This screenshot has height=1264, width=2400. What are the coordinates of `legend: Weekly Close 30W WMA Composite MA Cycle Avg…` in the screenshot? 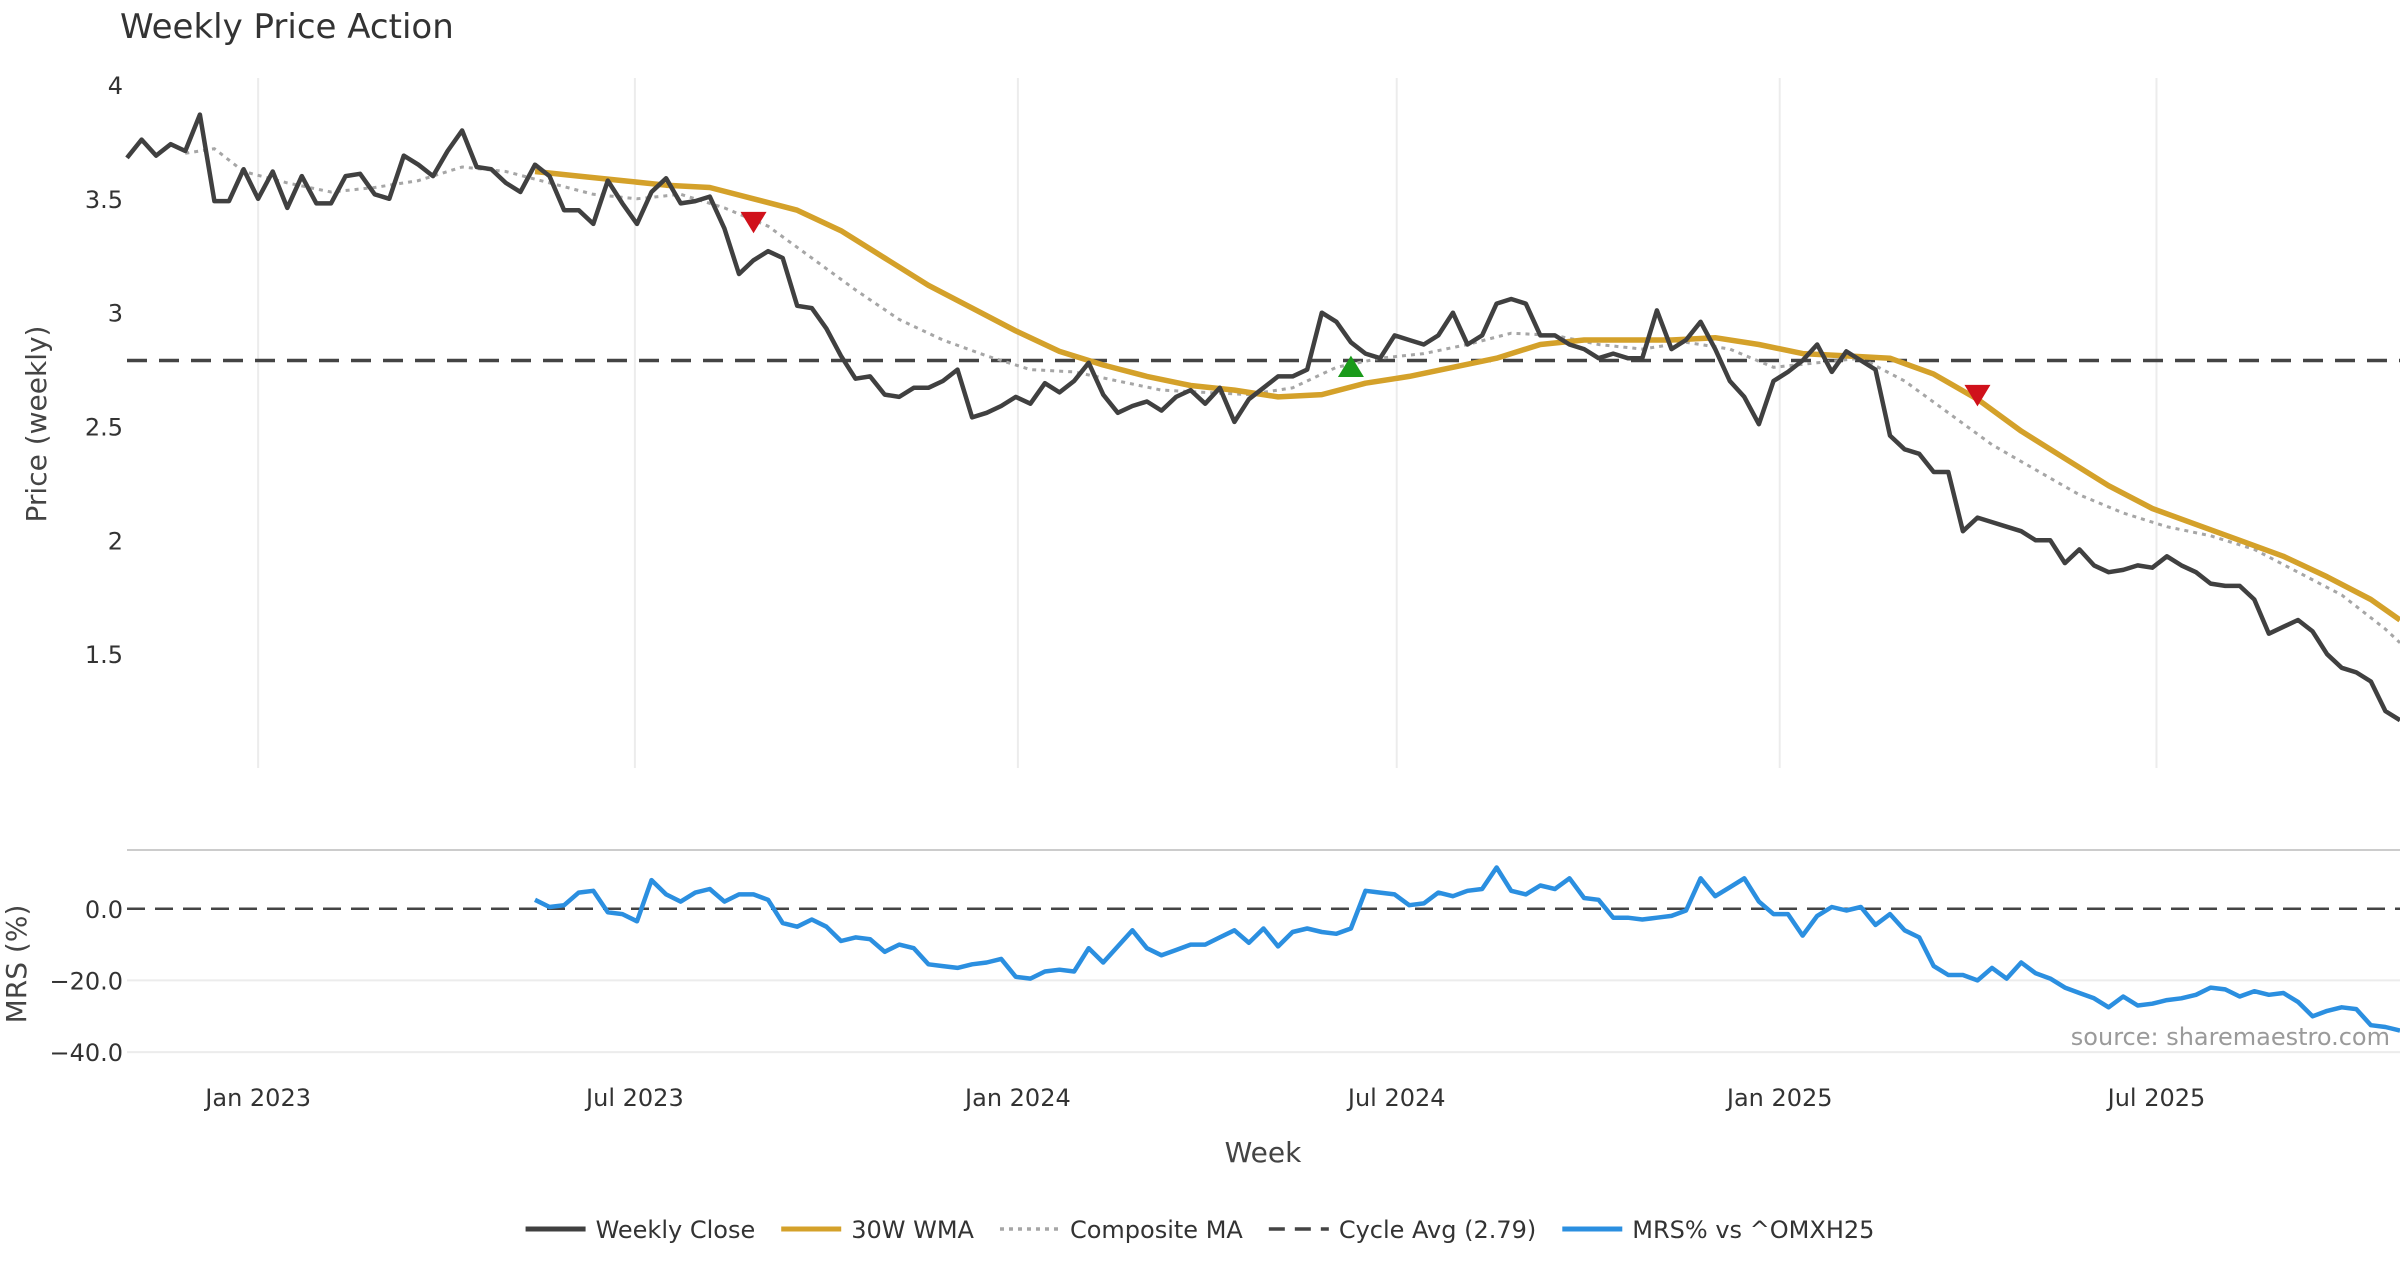 It's located at (1199, 1230).